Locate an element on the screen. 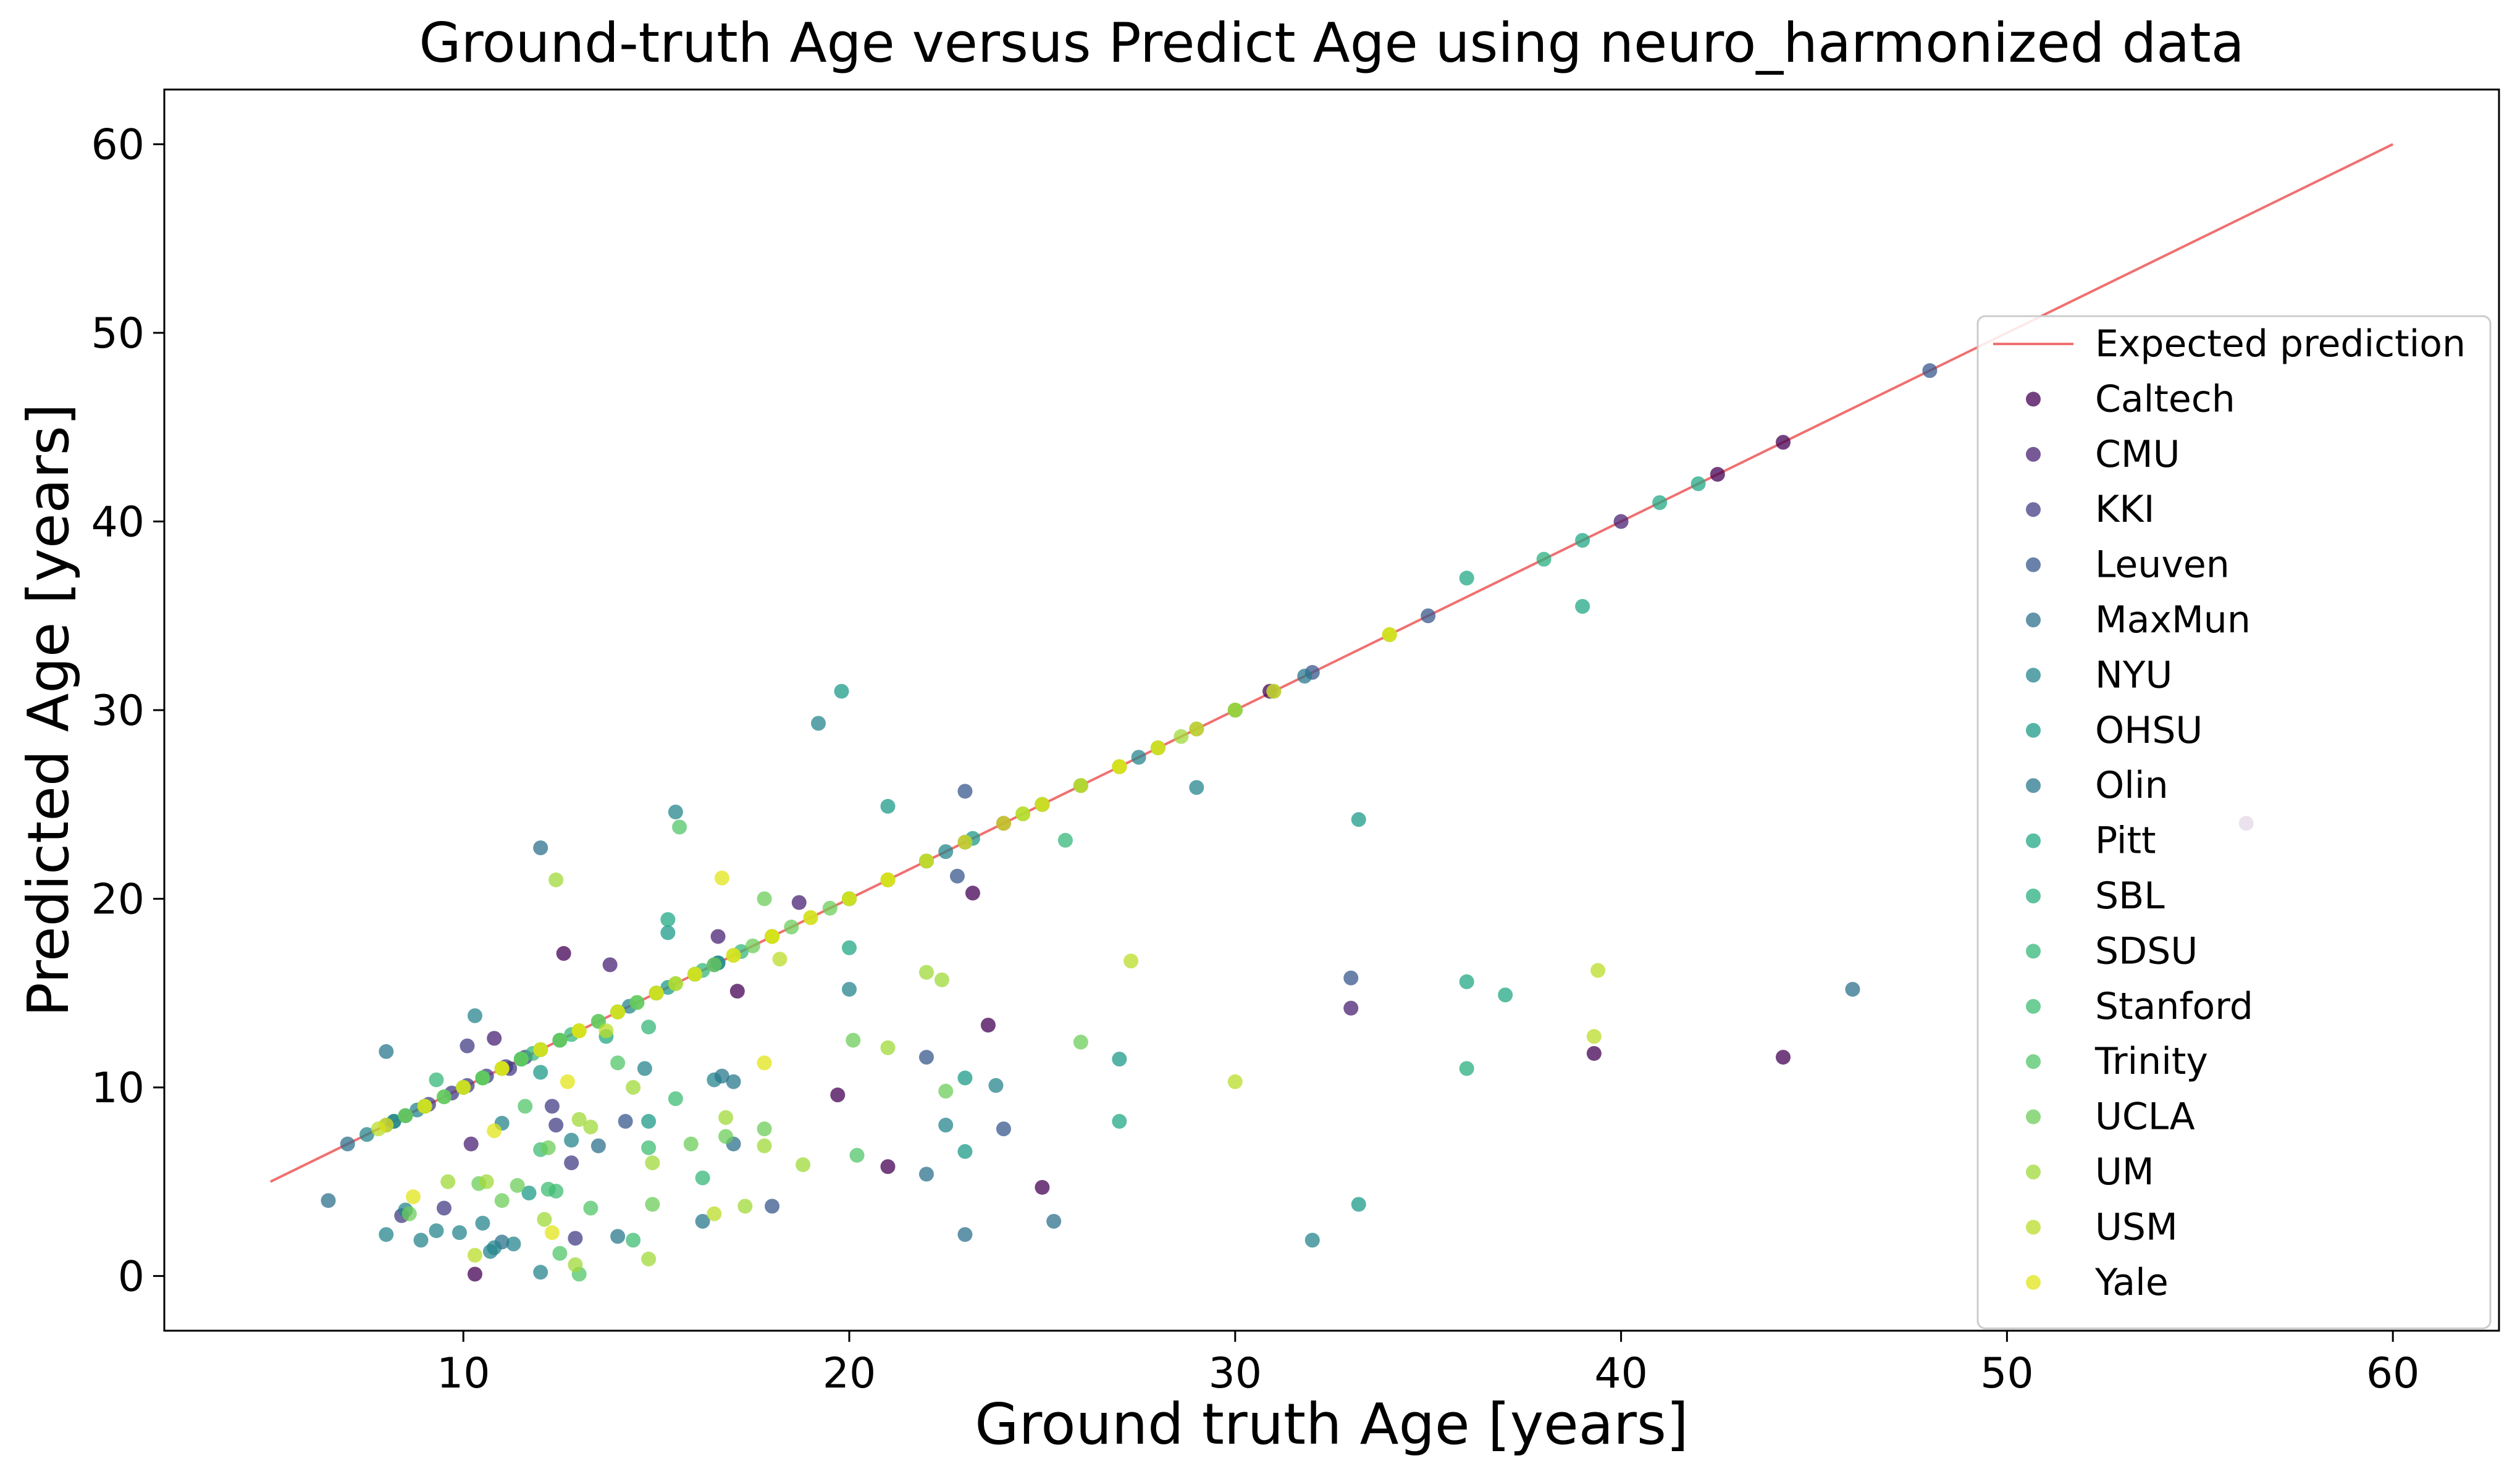  legend-label: SBL is located at coordinates (2130, 896).